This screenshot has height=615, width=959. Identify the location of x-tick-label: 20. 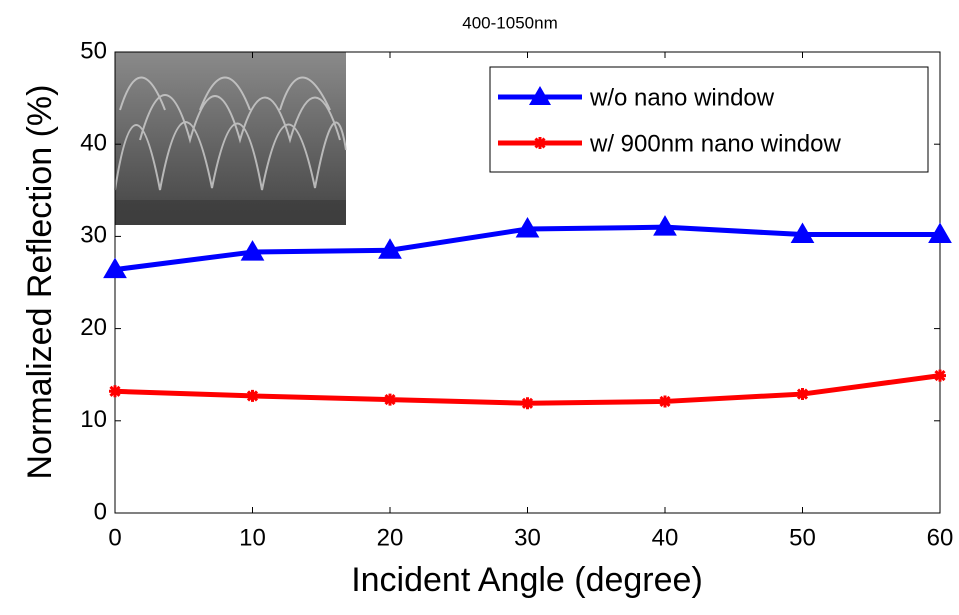
(390, 537).